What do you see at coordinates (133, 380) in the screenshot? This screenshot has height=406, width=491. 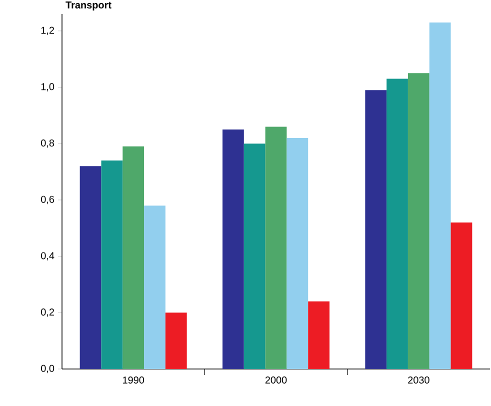 I see `x-tick-label: 1990` at bounding box center [133, 380].